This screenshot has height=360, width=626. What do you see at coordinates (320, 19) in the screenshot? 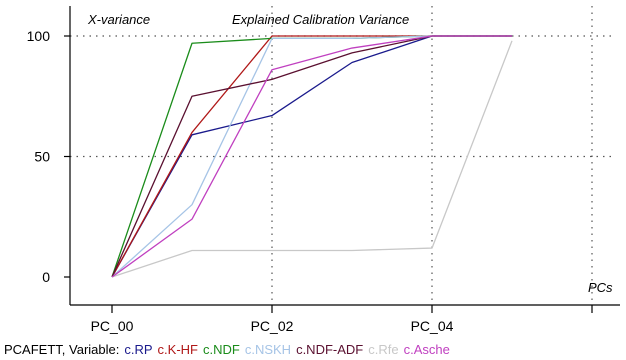
I see `chart-title: Explained Calibration Variance` at bounding box center [320, 19].